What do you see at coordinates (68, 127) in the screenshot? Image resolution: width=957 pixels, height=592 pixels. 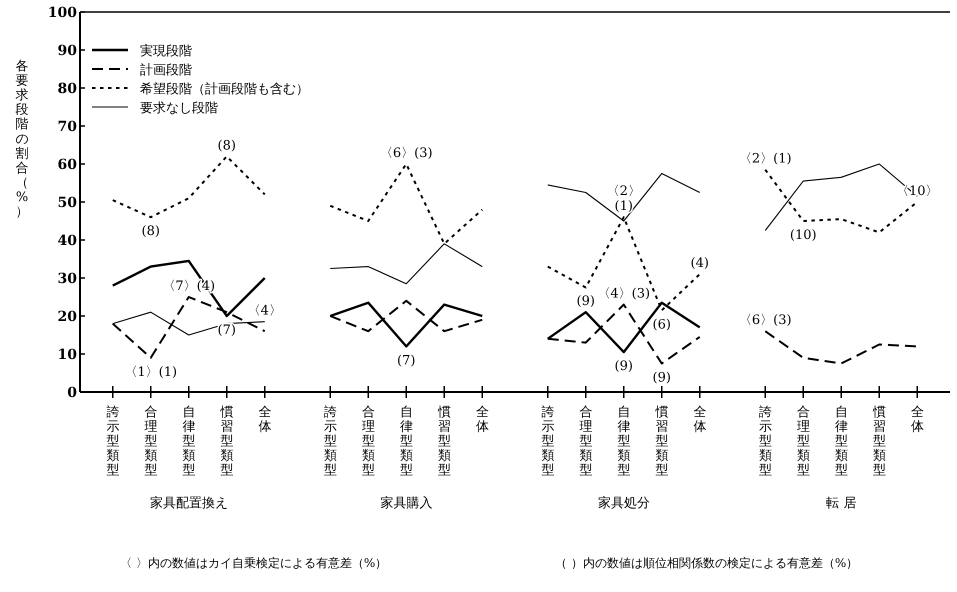 I see `y-tick-label: 70` at bounding box center [68, 127].